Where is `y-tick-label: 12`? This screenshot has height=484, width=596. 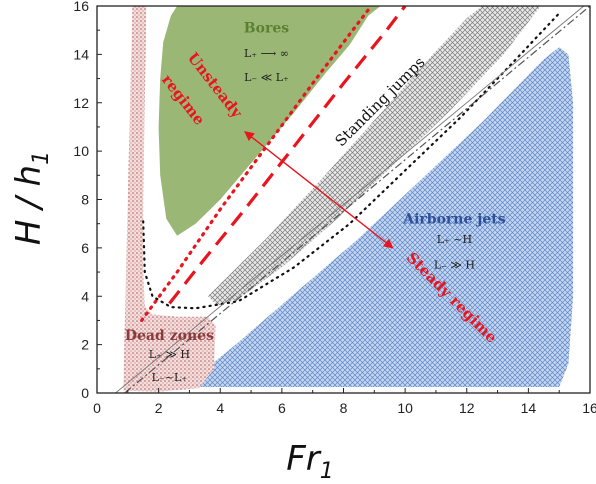
y-tick-label: 12 is located at coordinates (81, 103).